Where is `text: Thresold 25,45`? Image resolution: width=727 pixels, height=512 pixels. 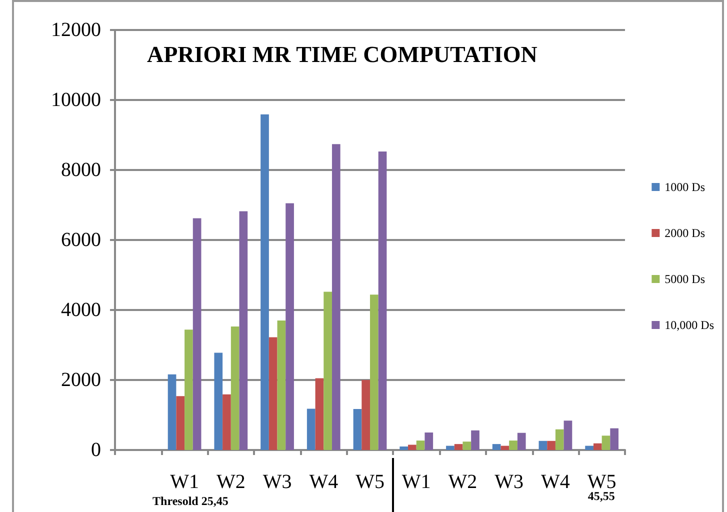 text: Thresold 25,45 is located at coordinates (190, 501).